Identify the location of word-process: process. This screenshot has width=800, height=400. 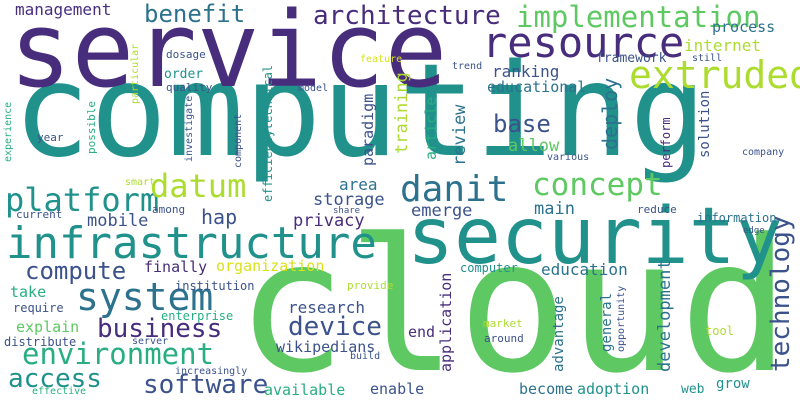
(744, 27).